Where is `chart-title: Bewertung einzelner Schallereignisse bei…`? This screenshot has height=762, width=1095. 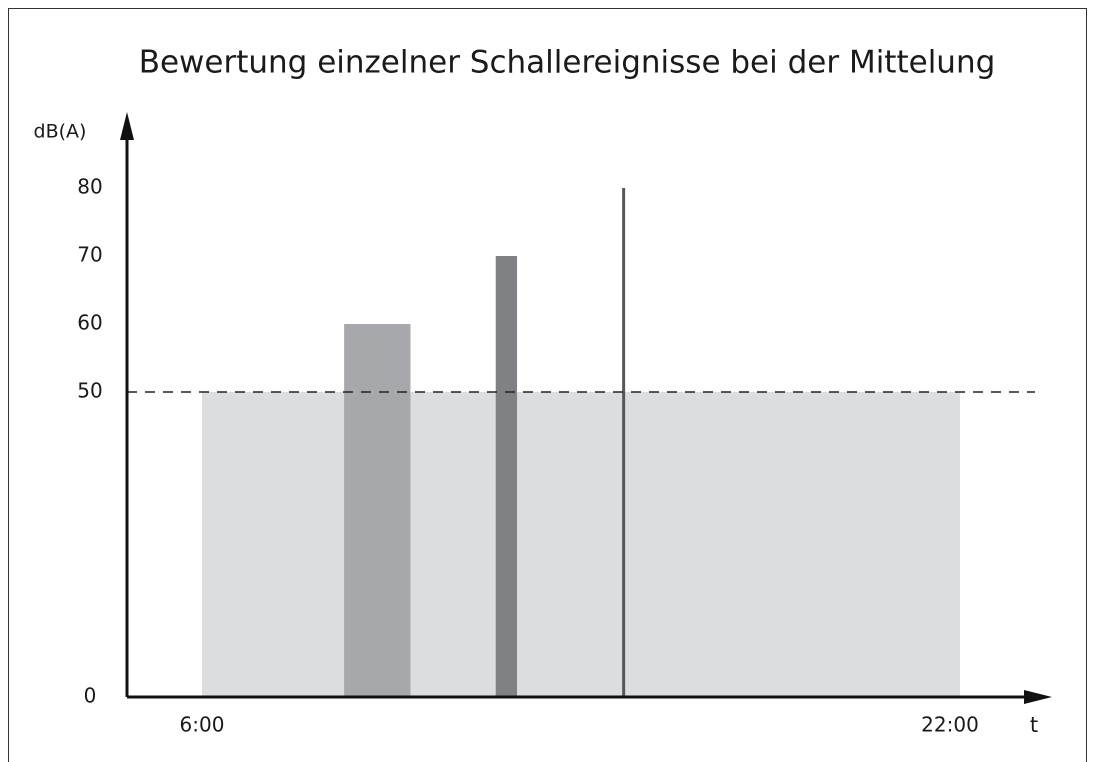 chart-title: Bewertung einzelner Schallereignisse bei… is located at coordinates (567, 63).